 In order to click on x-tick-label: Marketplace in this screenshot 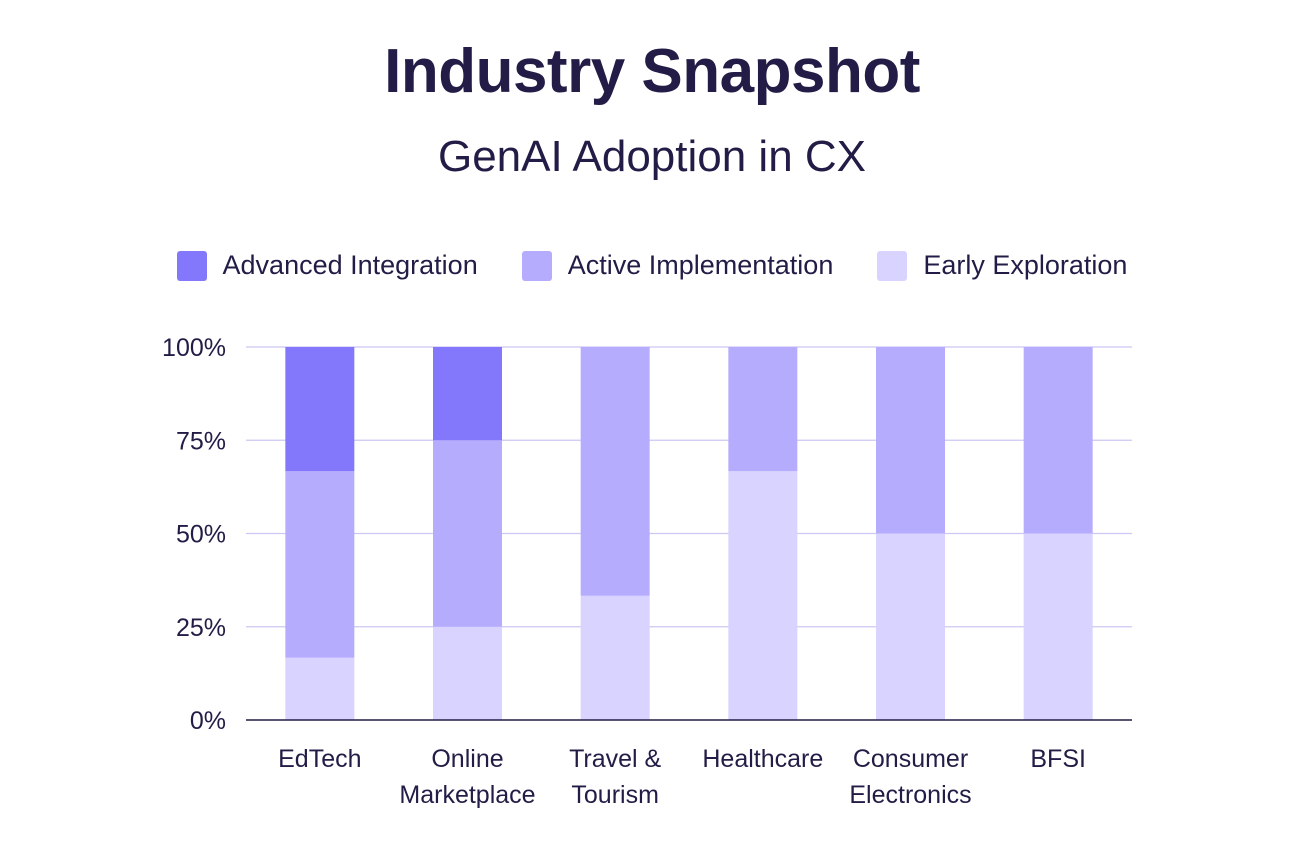, I will do `click(467, 795)`.